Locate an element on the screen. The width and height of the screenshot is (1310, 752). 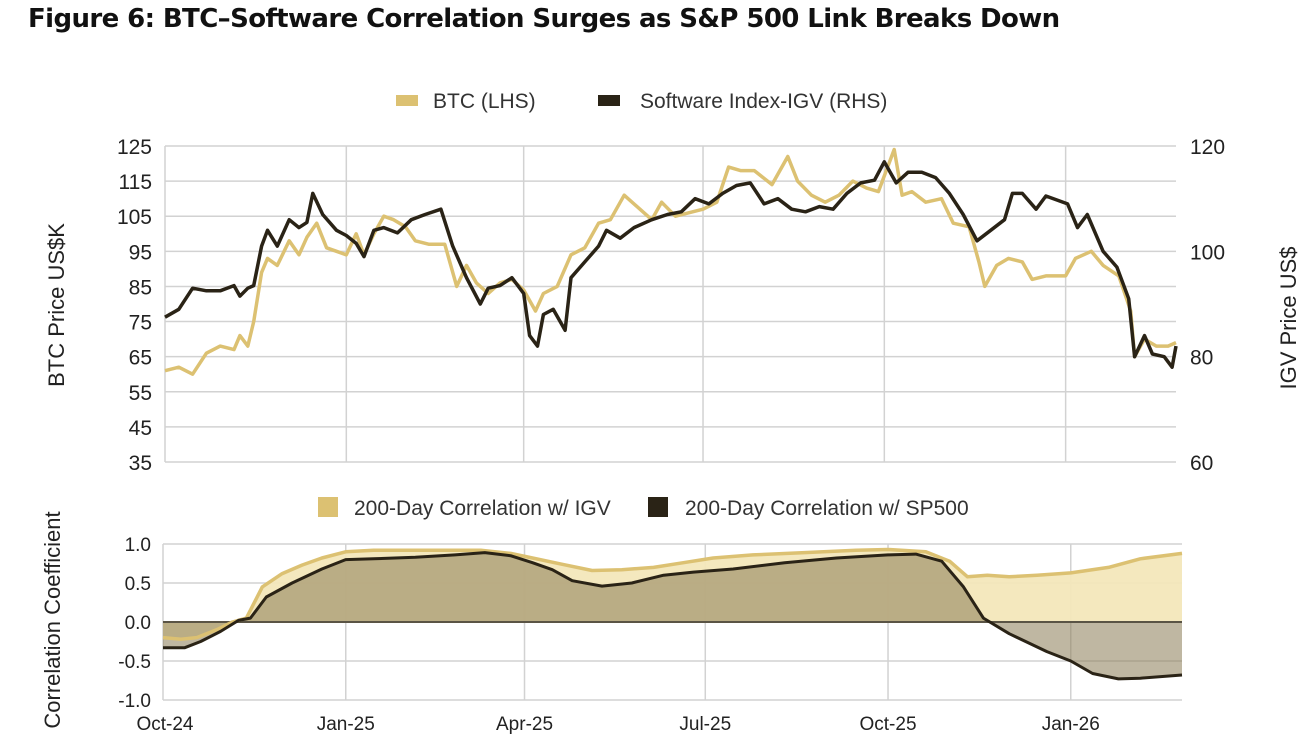
top-right-axis-label: IGV Price US$ is located at coordinates (1288, 317).